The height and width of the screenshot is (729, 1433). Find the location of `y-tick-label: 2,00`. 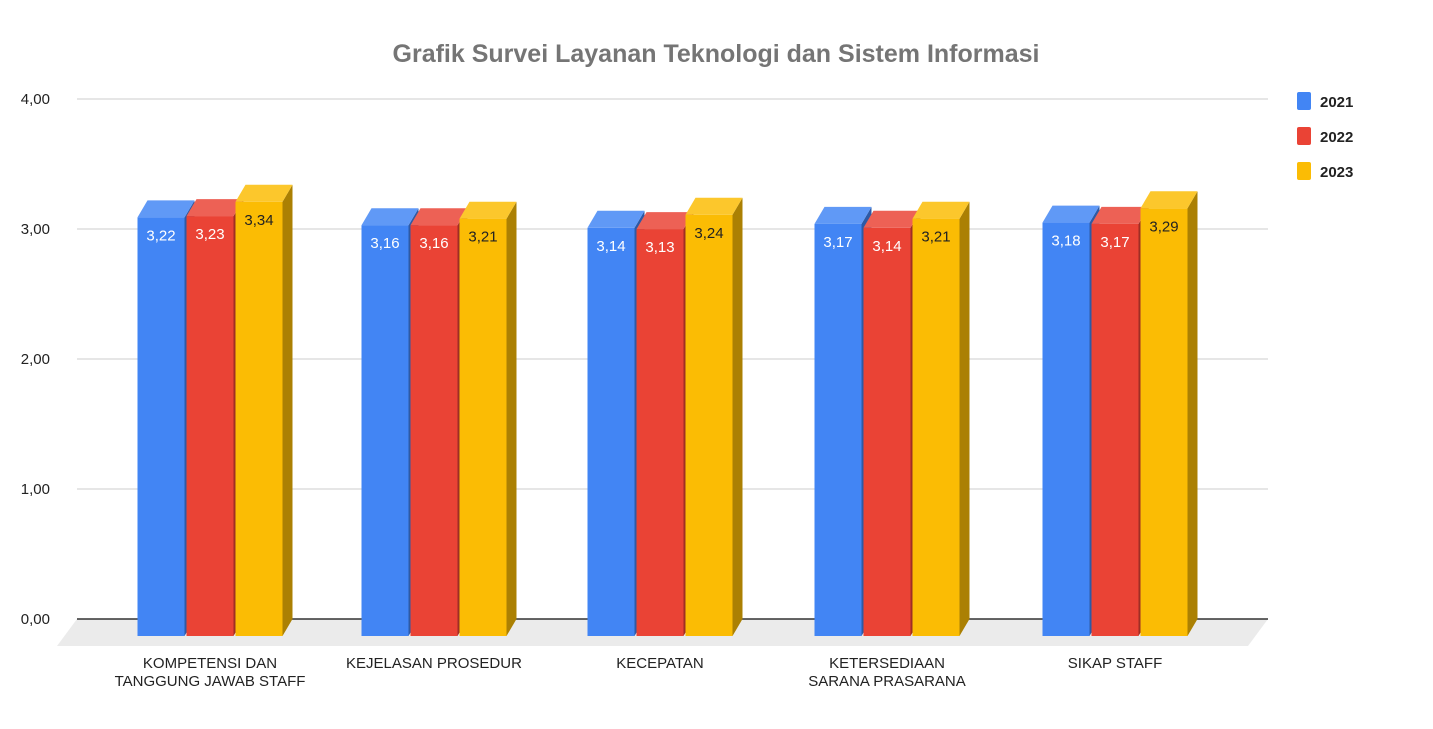

y-tick-label: 2,00 is located at coordinates (35, 359).